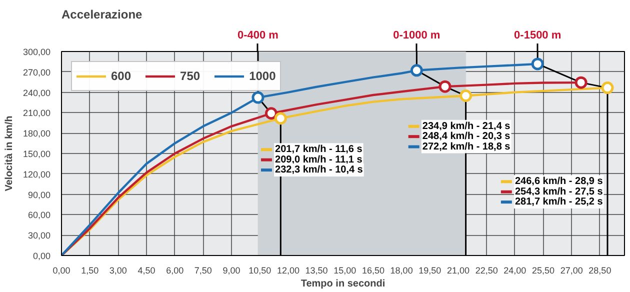  I want to click on y-tick-label: 180,00, so click(36, 133).